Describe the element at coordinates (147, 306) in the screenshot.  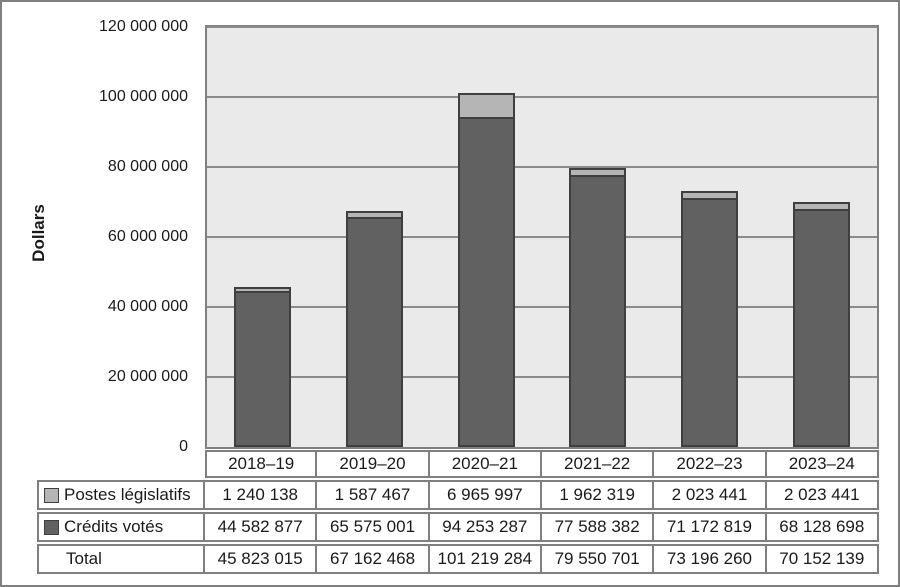
I see `y-axis-tick-label: 40 000 000` at that location.